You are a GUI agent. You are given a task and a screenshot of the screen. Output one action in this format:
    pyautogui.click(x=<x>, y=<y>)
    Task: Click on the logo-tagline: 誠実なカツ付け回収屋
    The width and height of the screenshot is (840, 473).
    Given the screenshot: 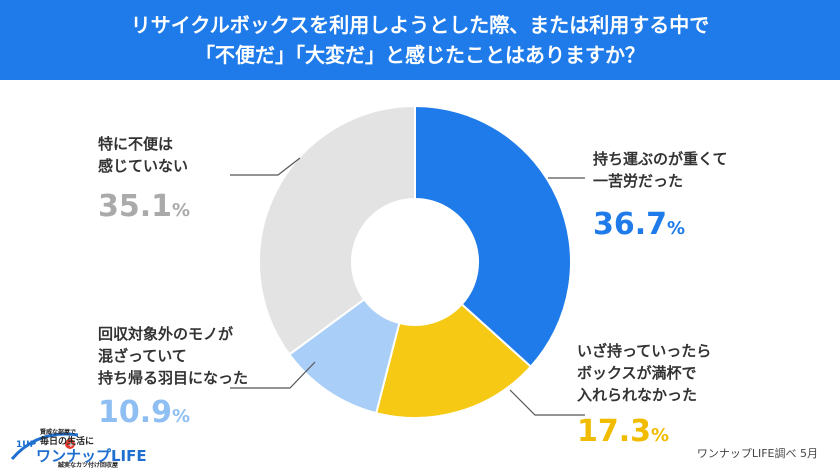 What is the action you would take?
    pyautogui.click(x=88, y=465)
    